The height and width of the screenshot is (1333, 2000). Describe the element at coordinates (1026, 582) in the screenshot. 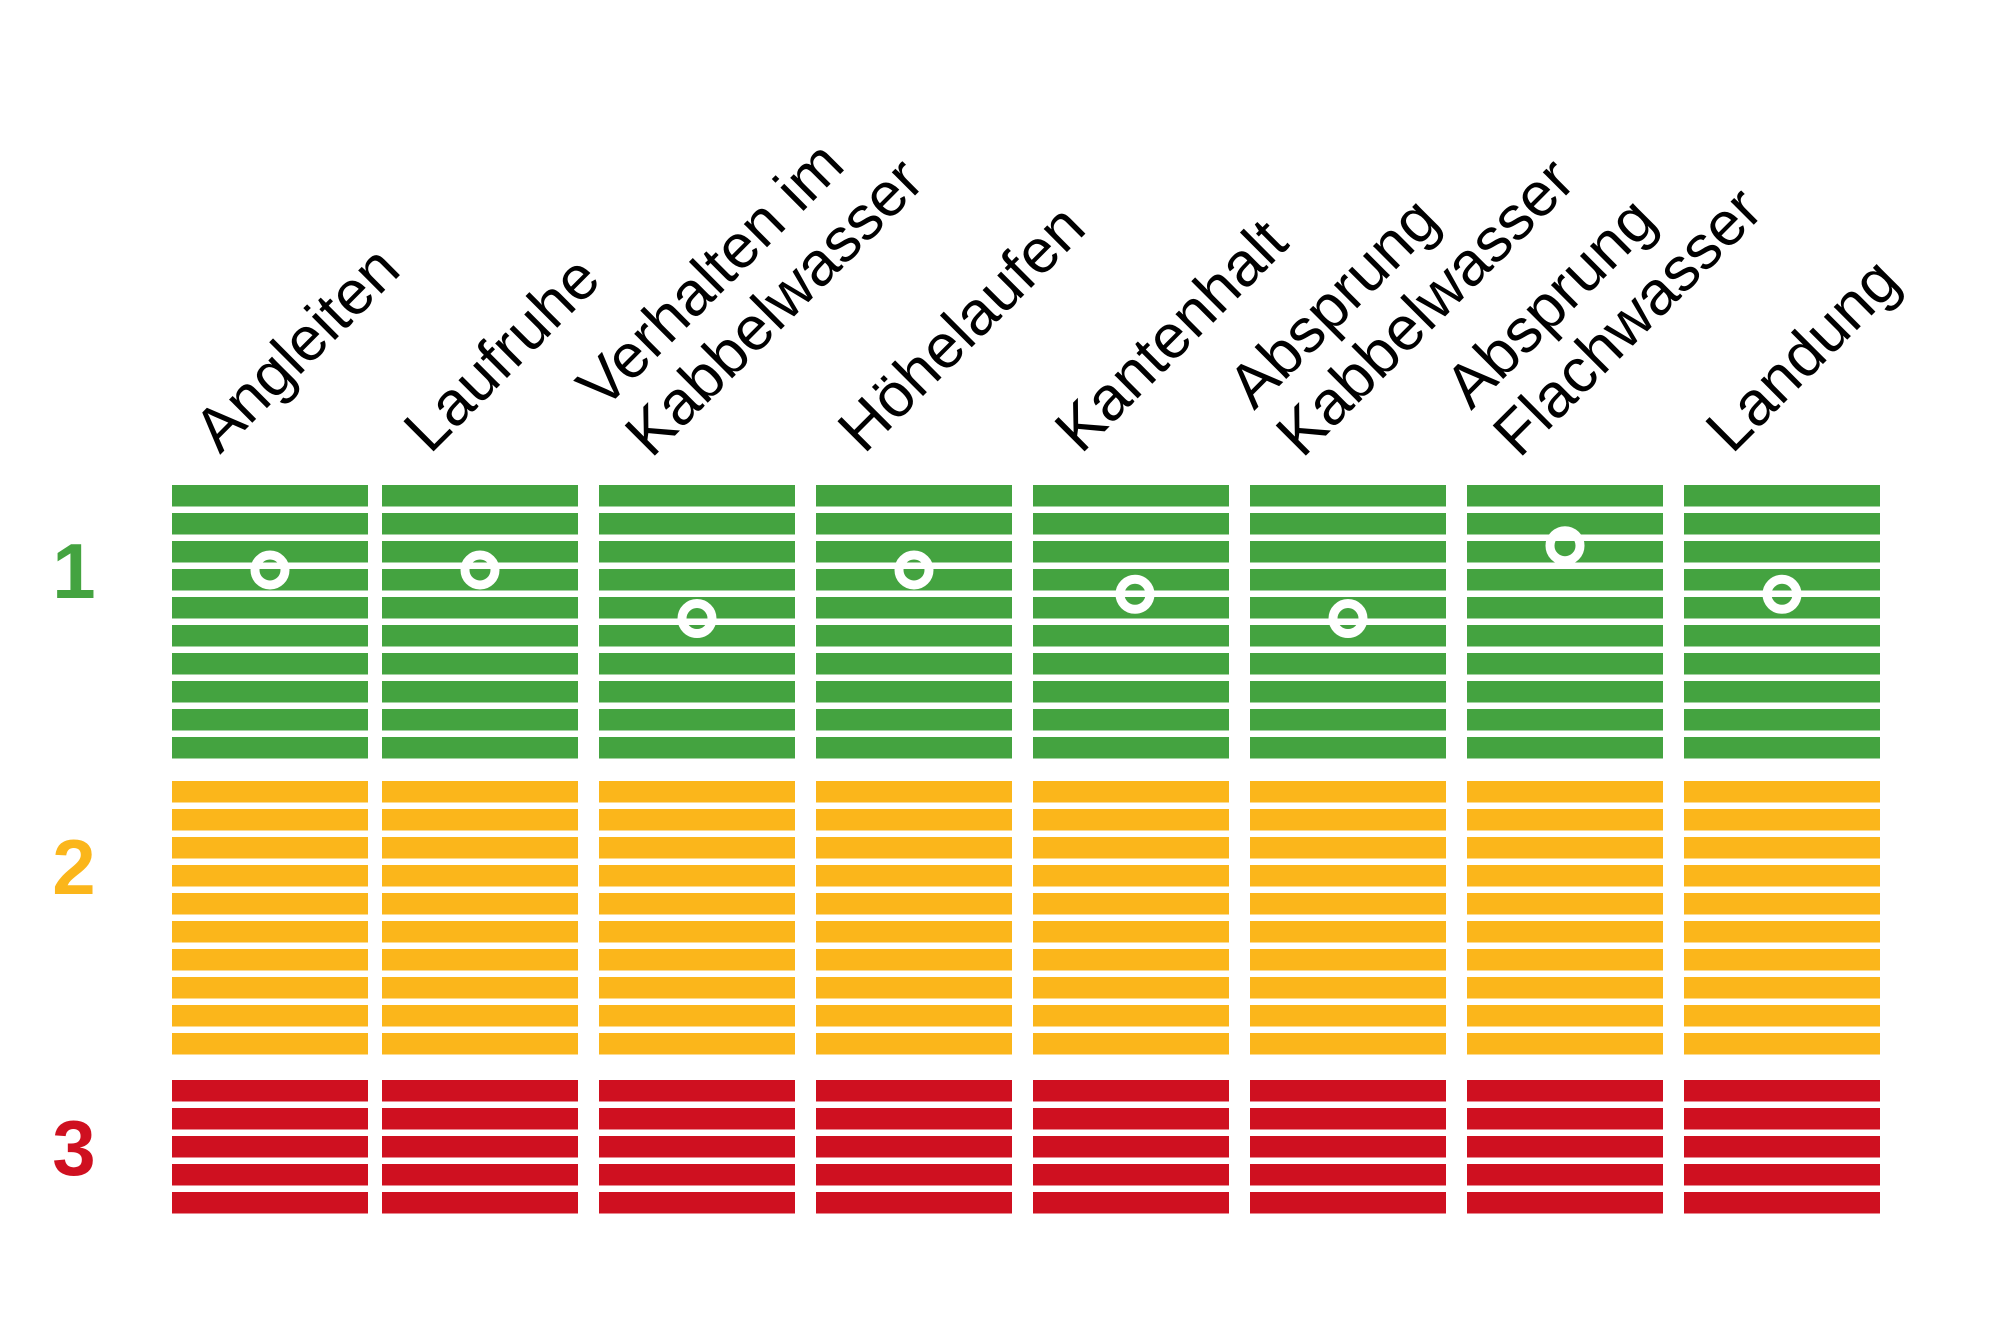

I see `rating-markers` at that location.